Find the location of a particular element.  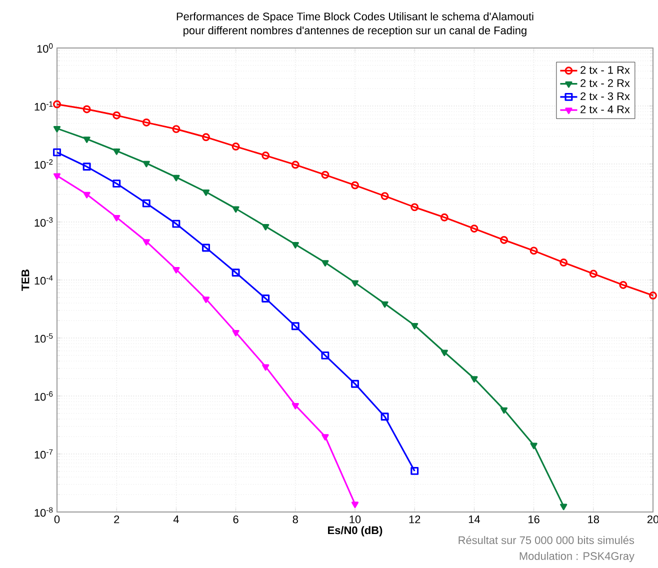

x-tick-label: 0 is located at coordinates (57, 520).